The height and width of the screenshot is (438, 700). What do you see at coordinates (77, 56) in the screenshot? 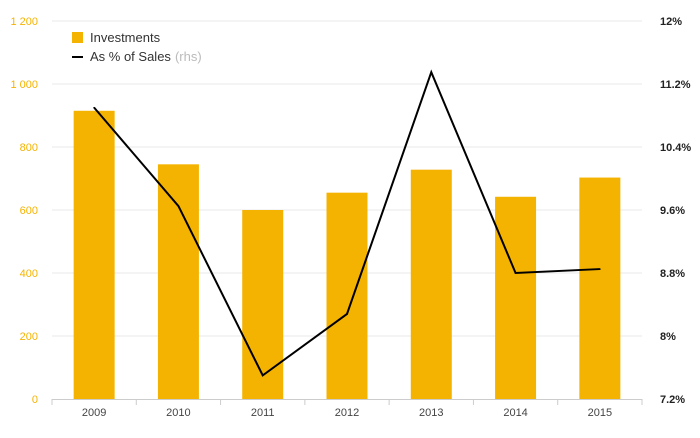
I see `legend-swatch-pct-sales` at bounding box center [77, 56].